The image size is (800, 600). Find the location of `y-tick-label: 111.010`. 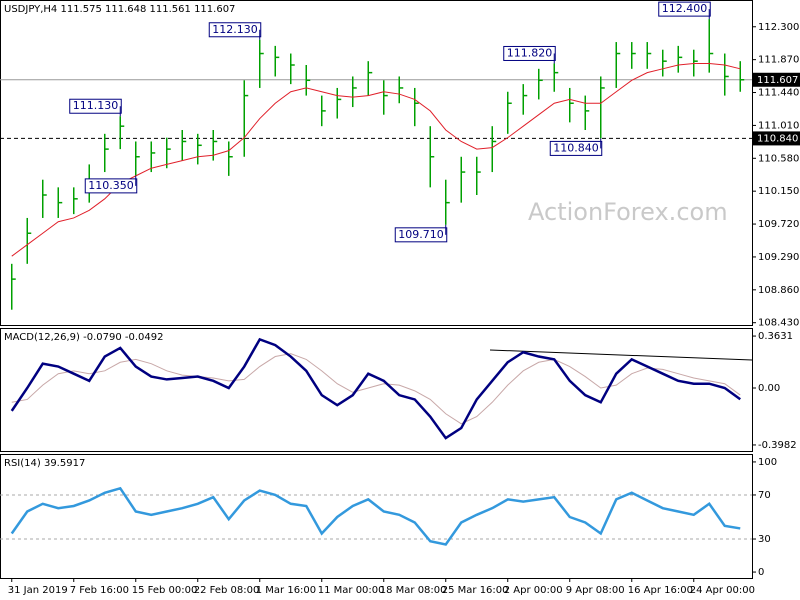

y-tick-label: 111.010 is located at coordinates (778, 125).